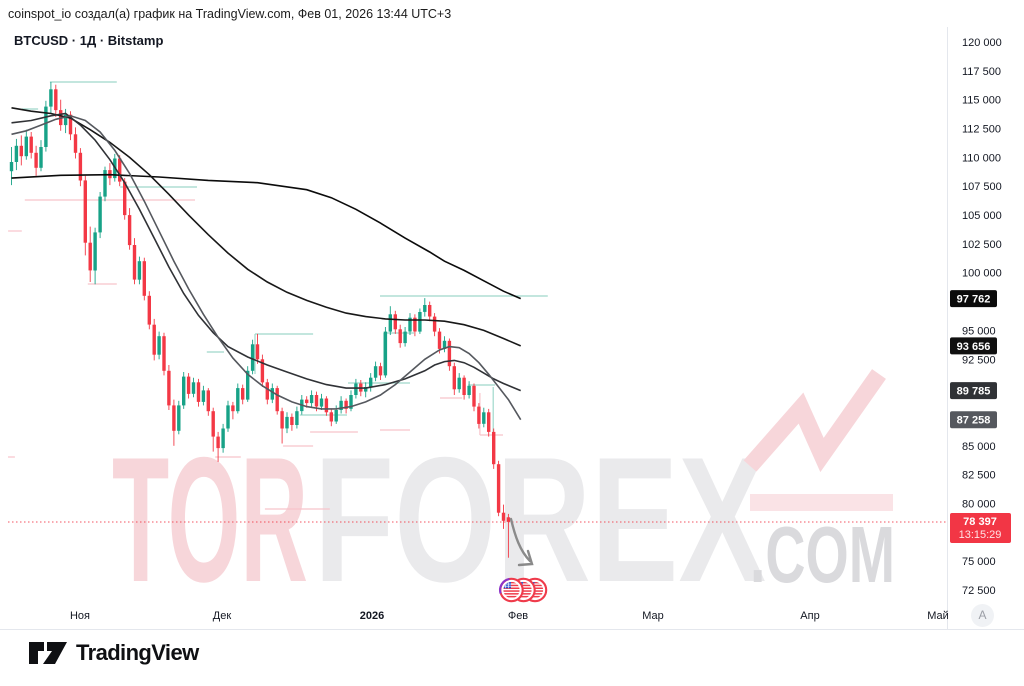 This screenshot has width=1024, height=686. I want to click on svg-text: 87 258, so click(974, 421).